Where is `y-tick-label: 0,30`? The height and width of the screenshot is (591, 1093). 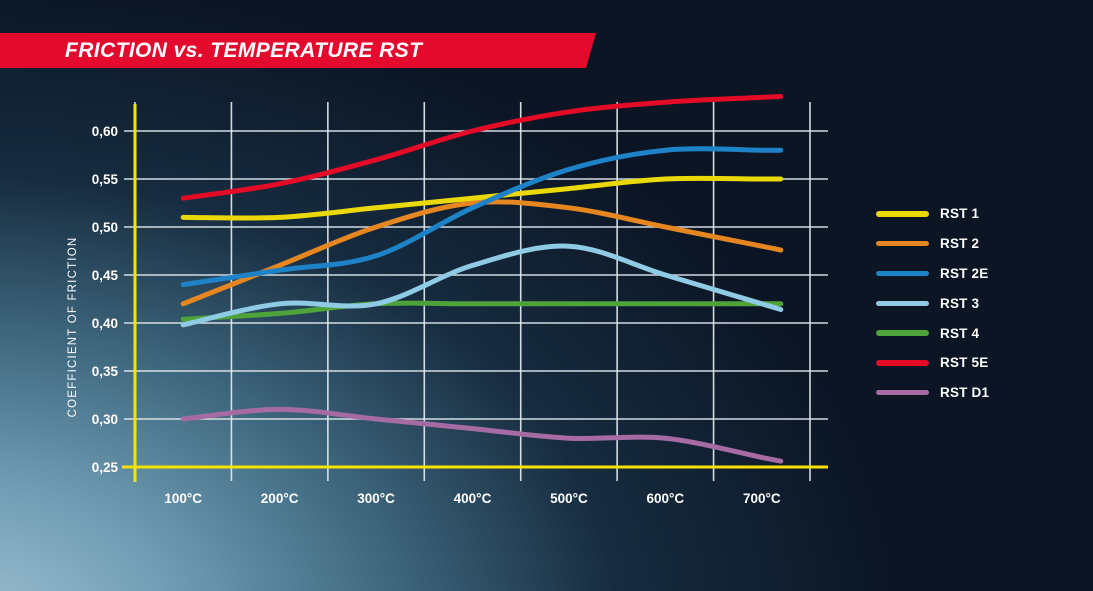 y-tick-label: 0,30 is located at coordinates (105, 419).